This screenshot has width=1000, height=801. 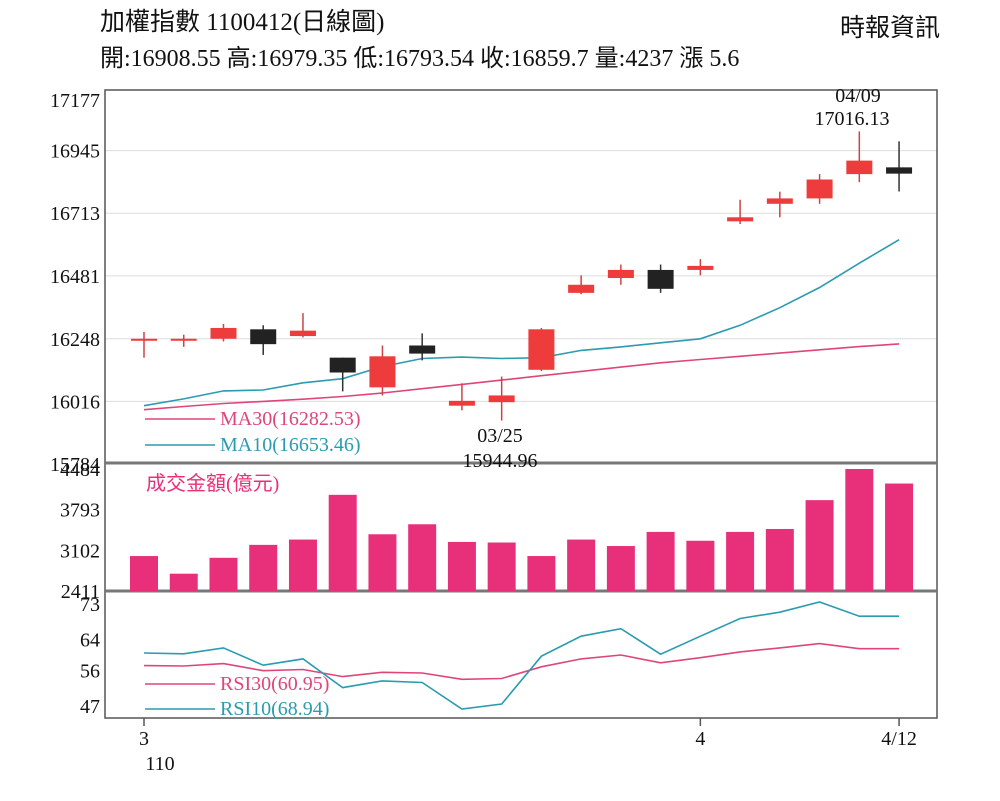 What do you see at coordinates (90, 640) in the screenshot?
I see `rsi-tick-label: 64` at bounding box center [90, 640].